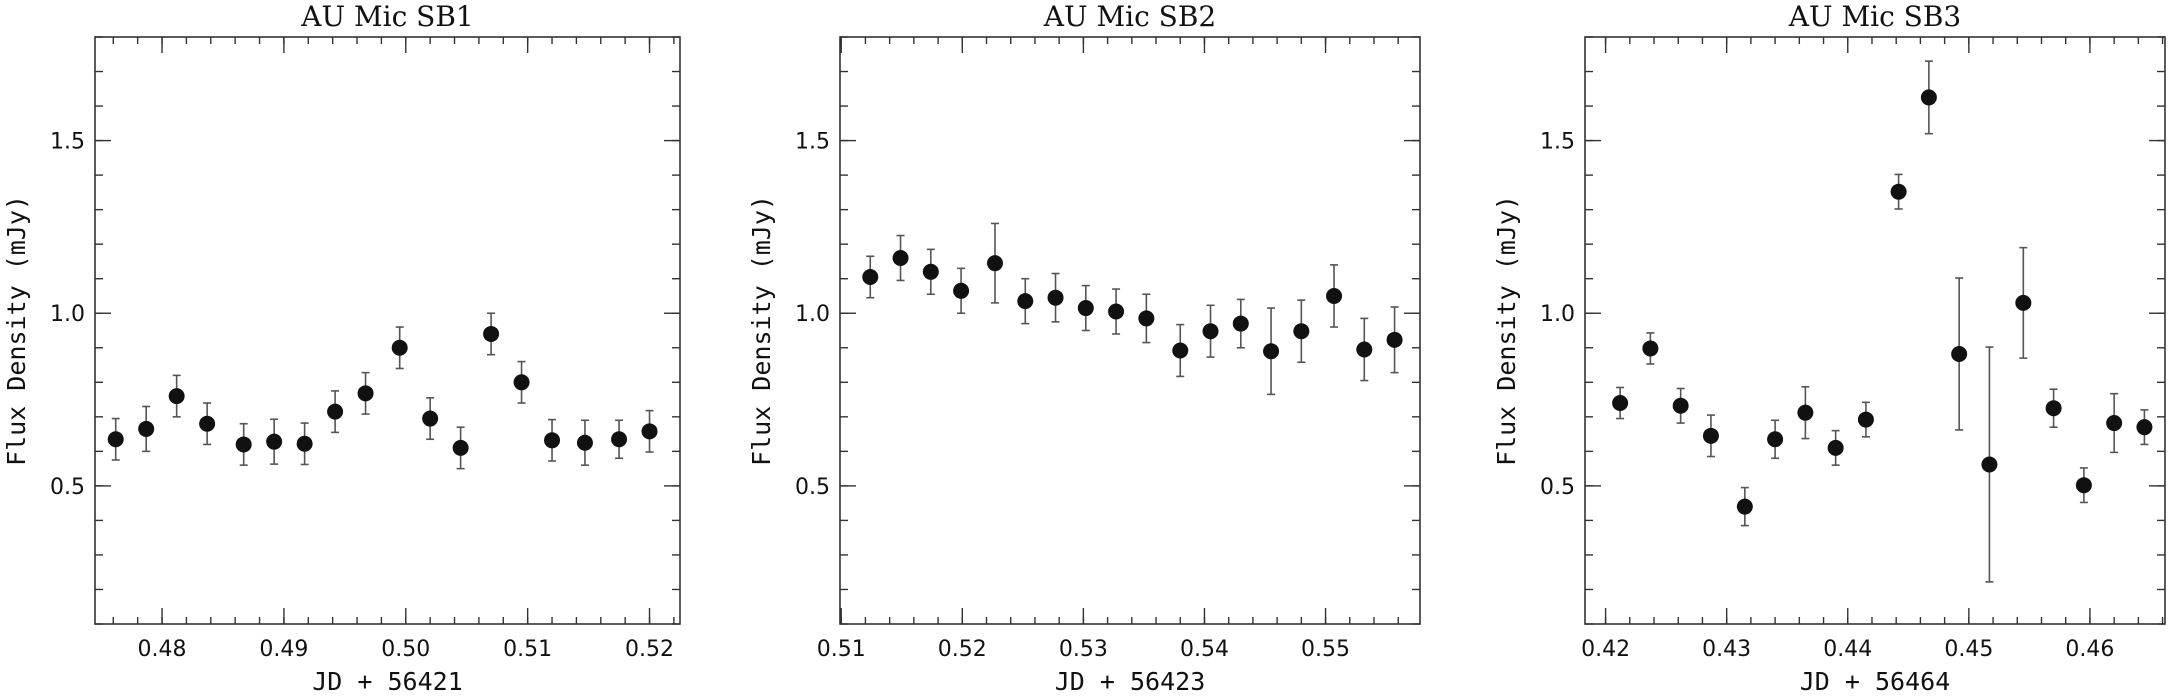  I want to click on x-tick-label: 0.46, so click(2089, 649).